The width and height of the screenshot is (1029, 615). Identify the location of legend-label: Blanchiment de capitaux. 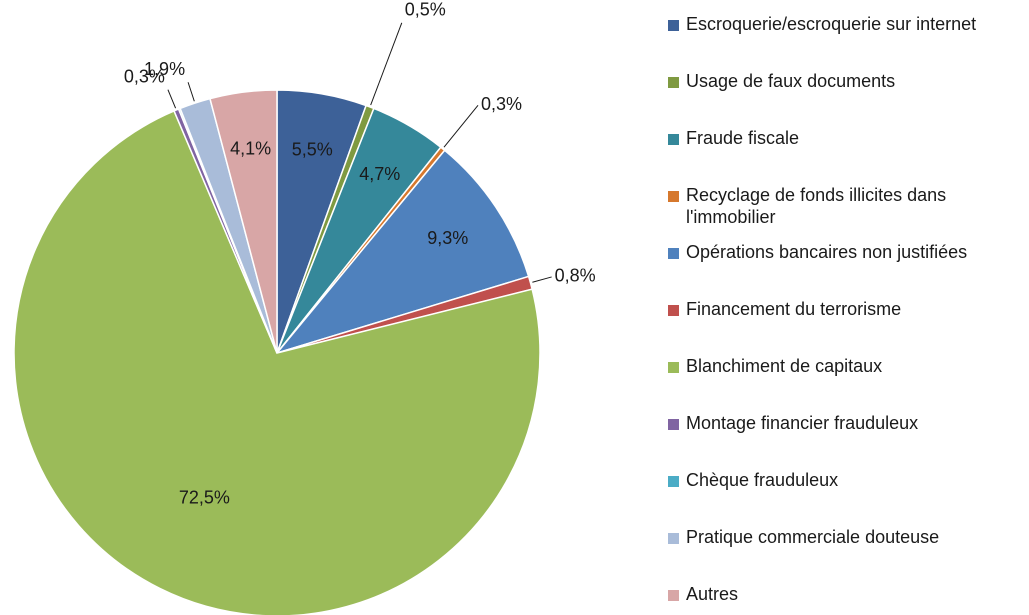
(784, 366).